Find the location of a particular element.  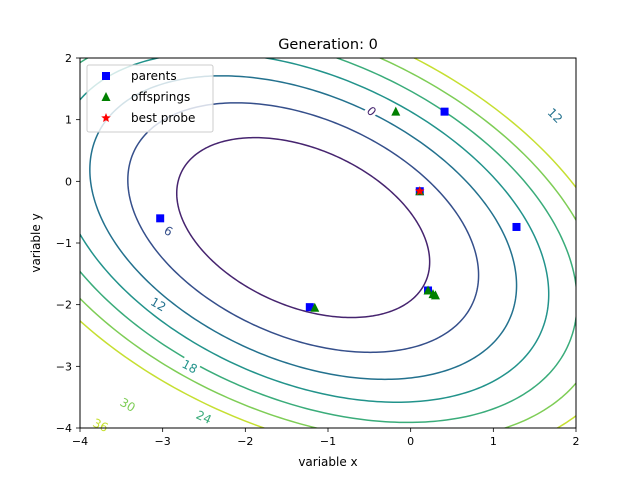

y-axis-ticks: −4 −3 −2 −1 0 1 2 is located at coordinates (68, 243).